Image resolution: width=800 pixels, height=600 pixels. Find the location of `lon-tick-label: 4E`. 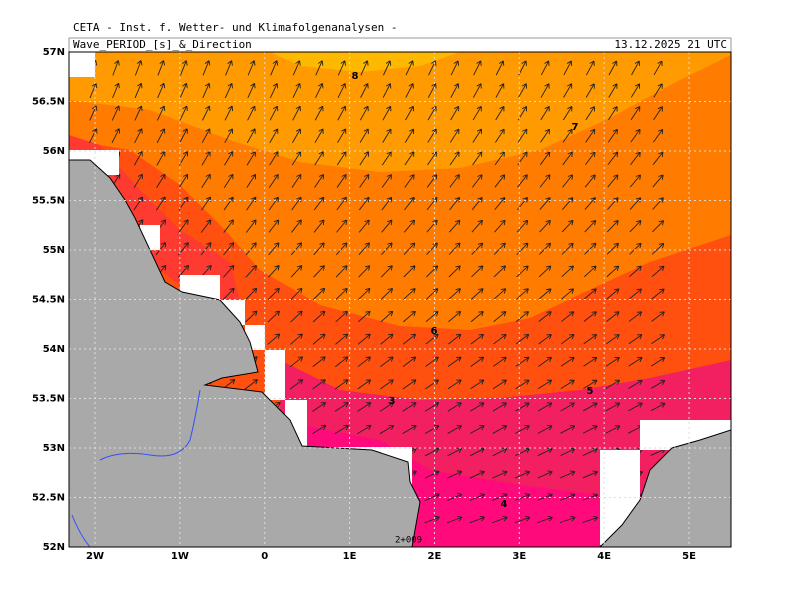

lon-tick-label: 4E is located at coordinates (604, 556).